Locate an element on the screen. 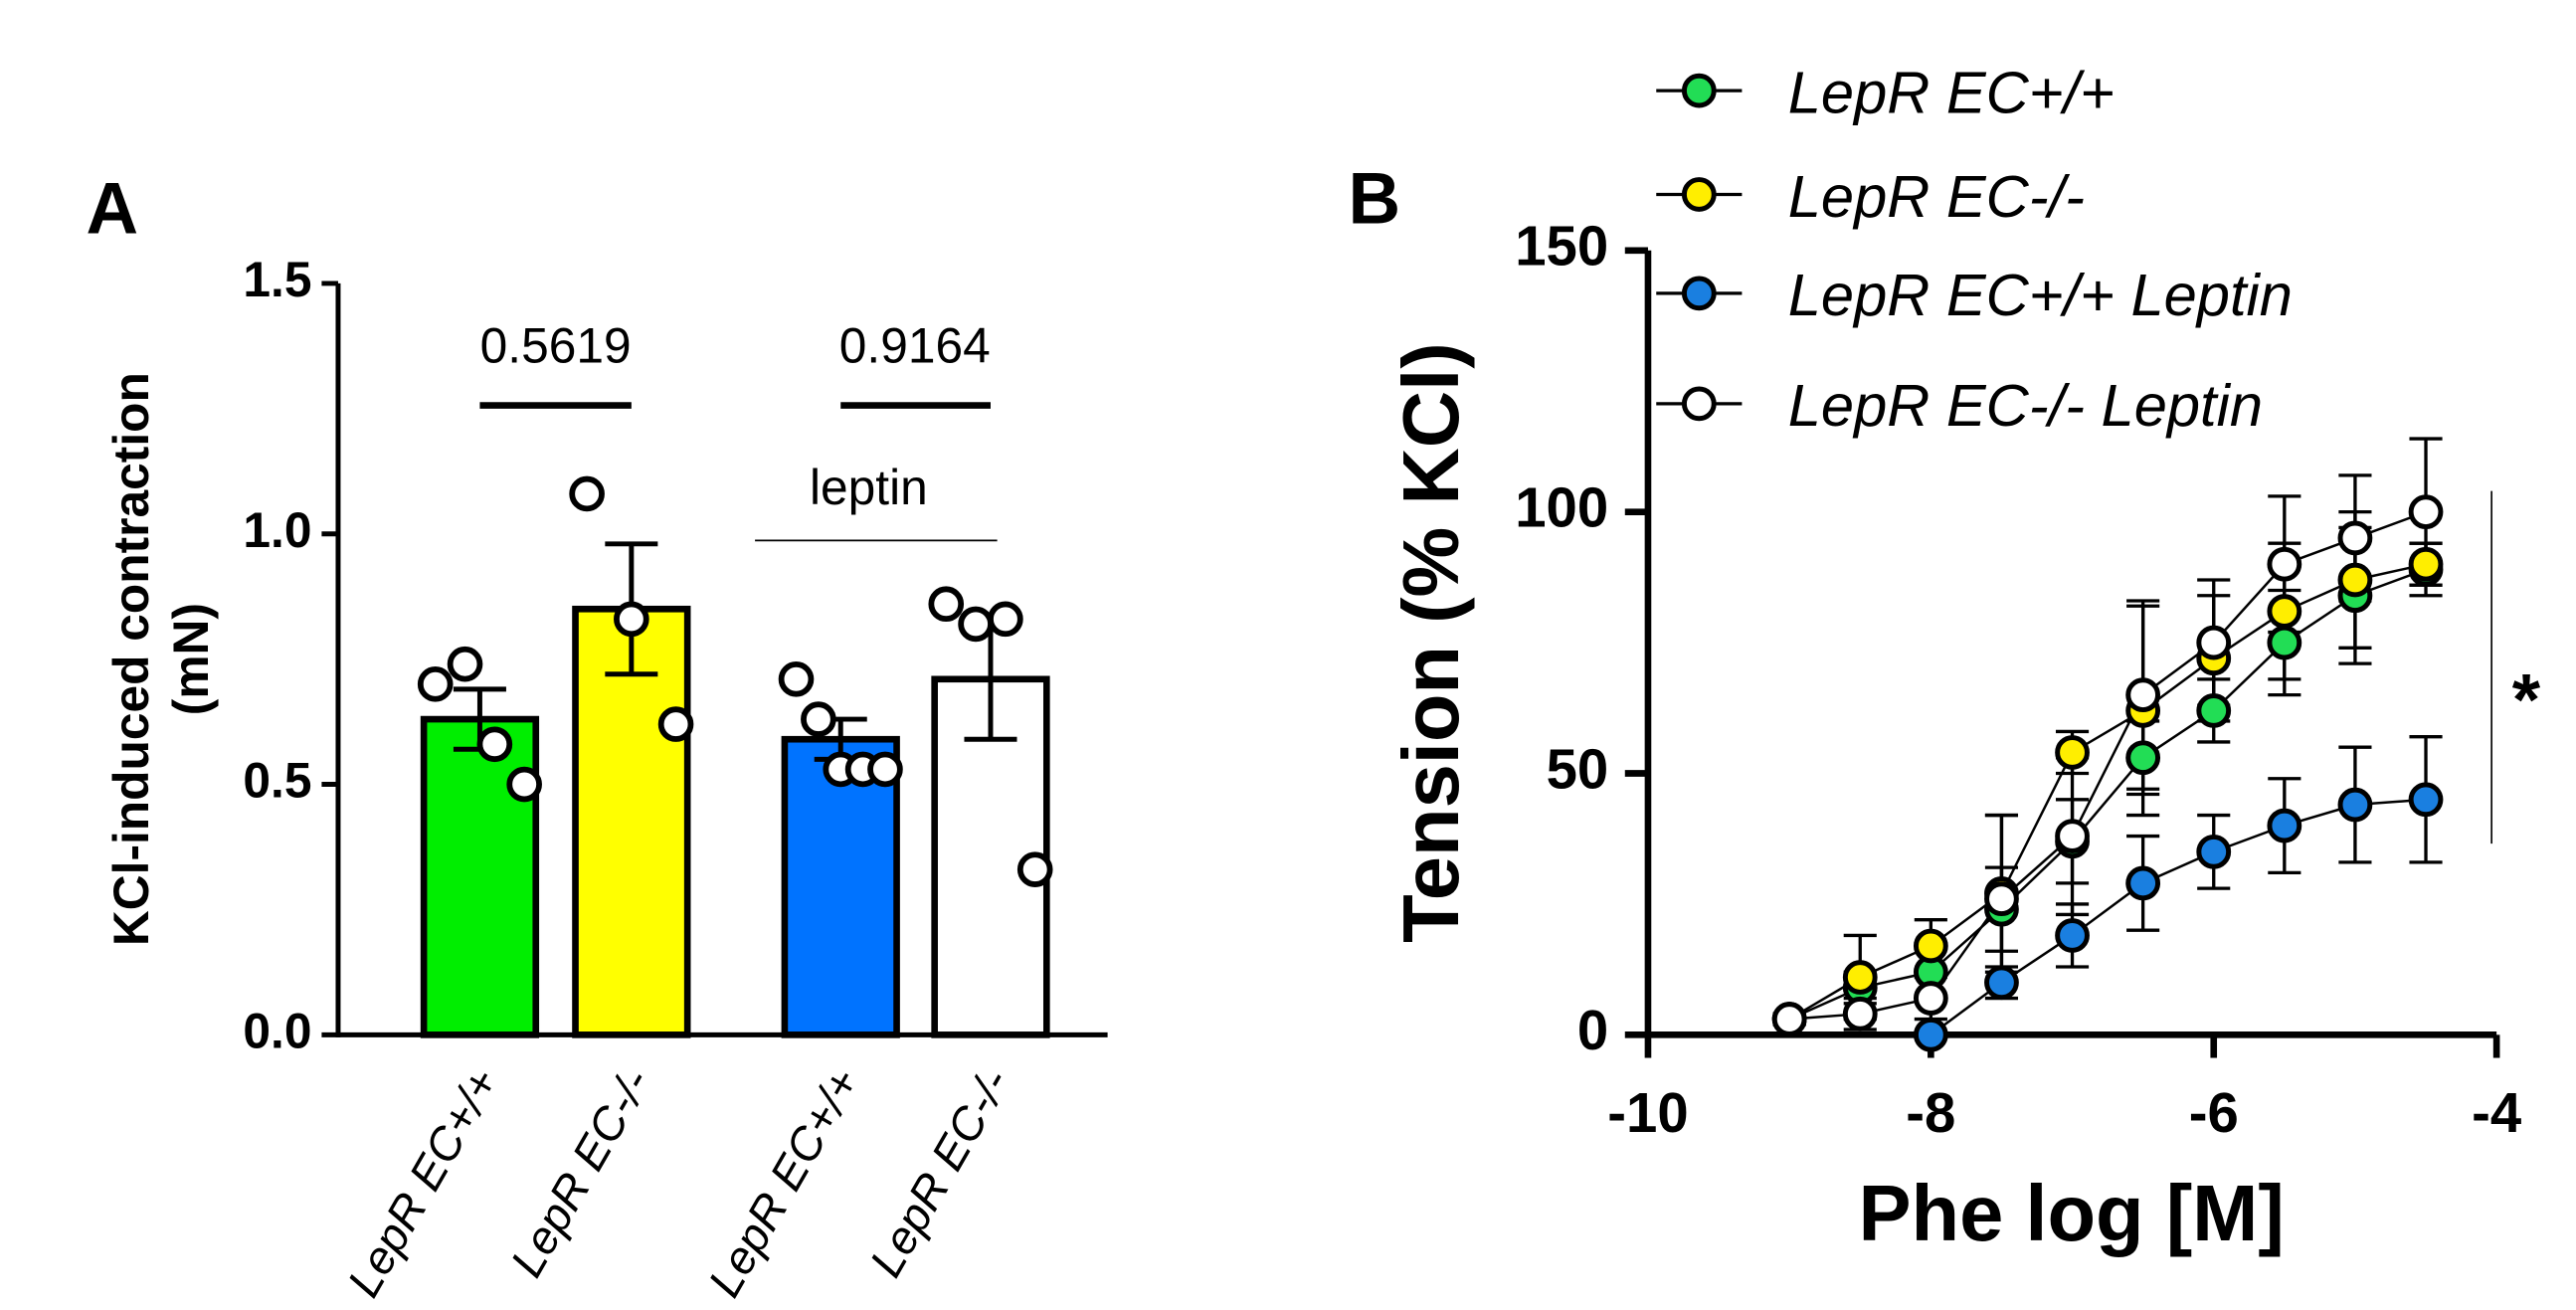 The width and height of the screenshot is (2576, 1310). annotation: 0.5619 is located at coordinates (556, 345).